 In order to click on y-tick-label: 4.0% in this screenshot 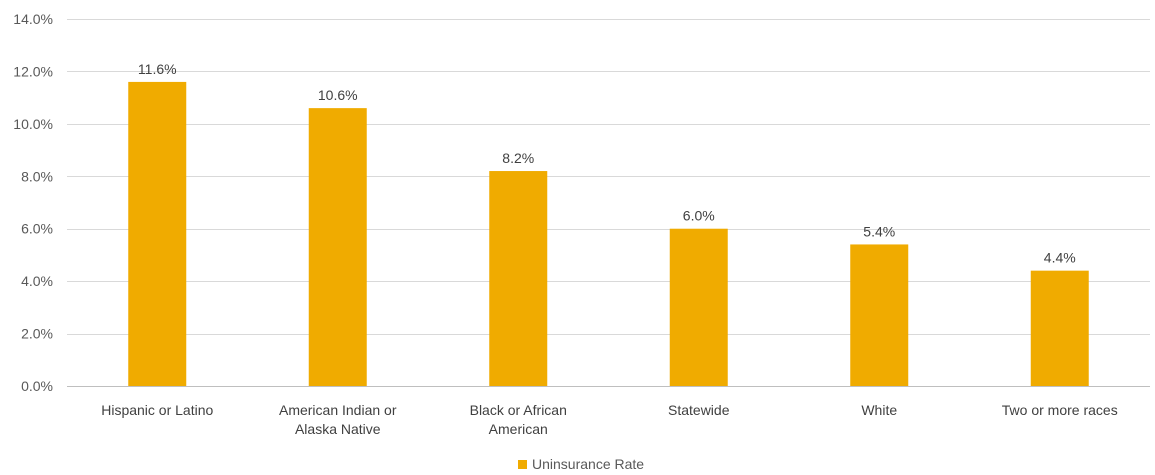, I will do `click(37, 281)`.